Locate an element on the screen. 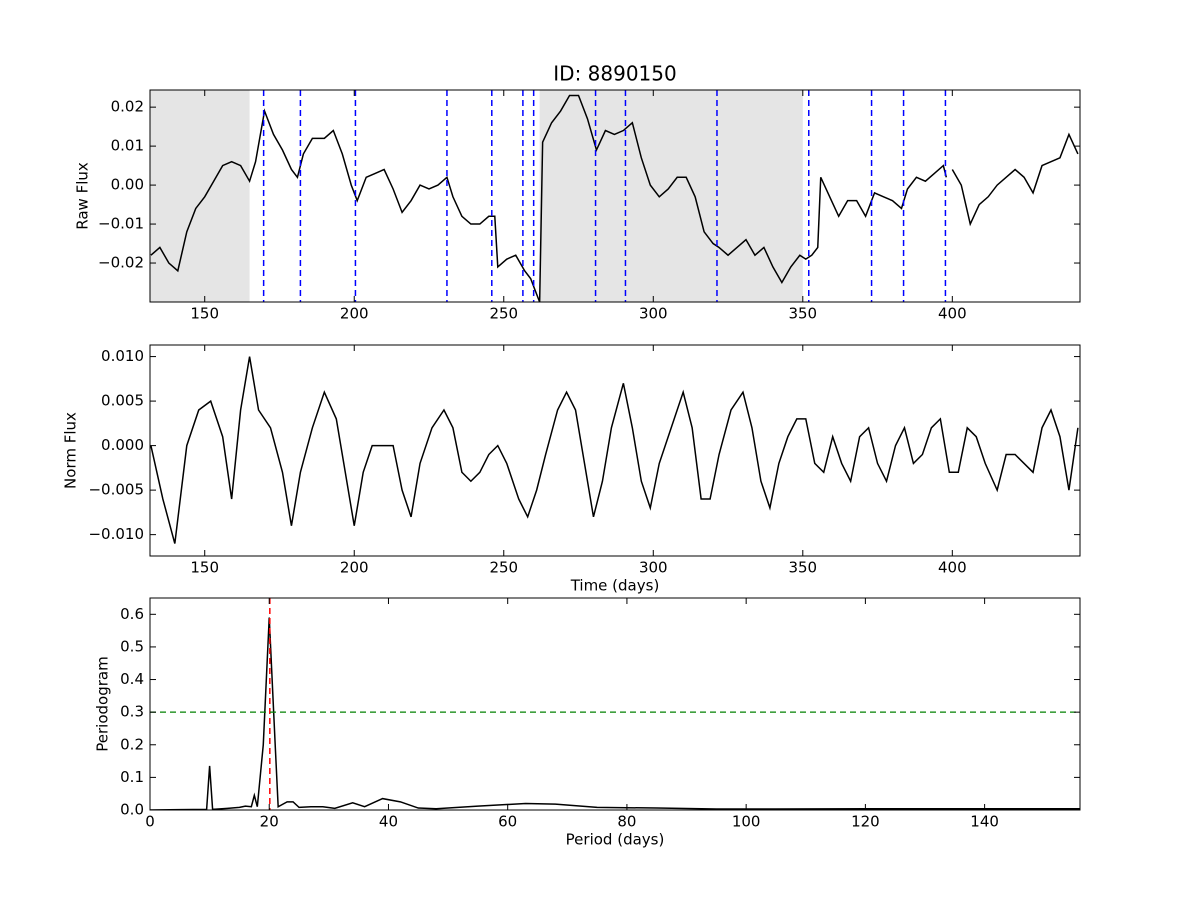  y-tick-label: 0.02 is located at coordinates (127, 107).